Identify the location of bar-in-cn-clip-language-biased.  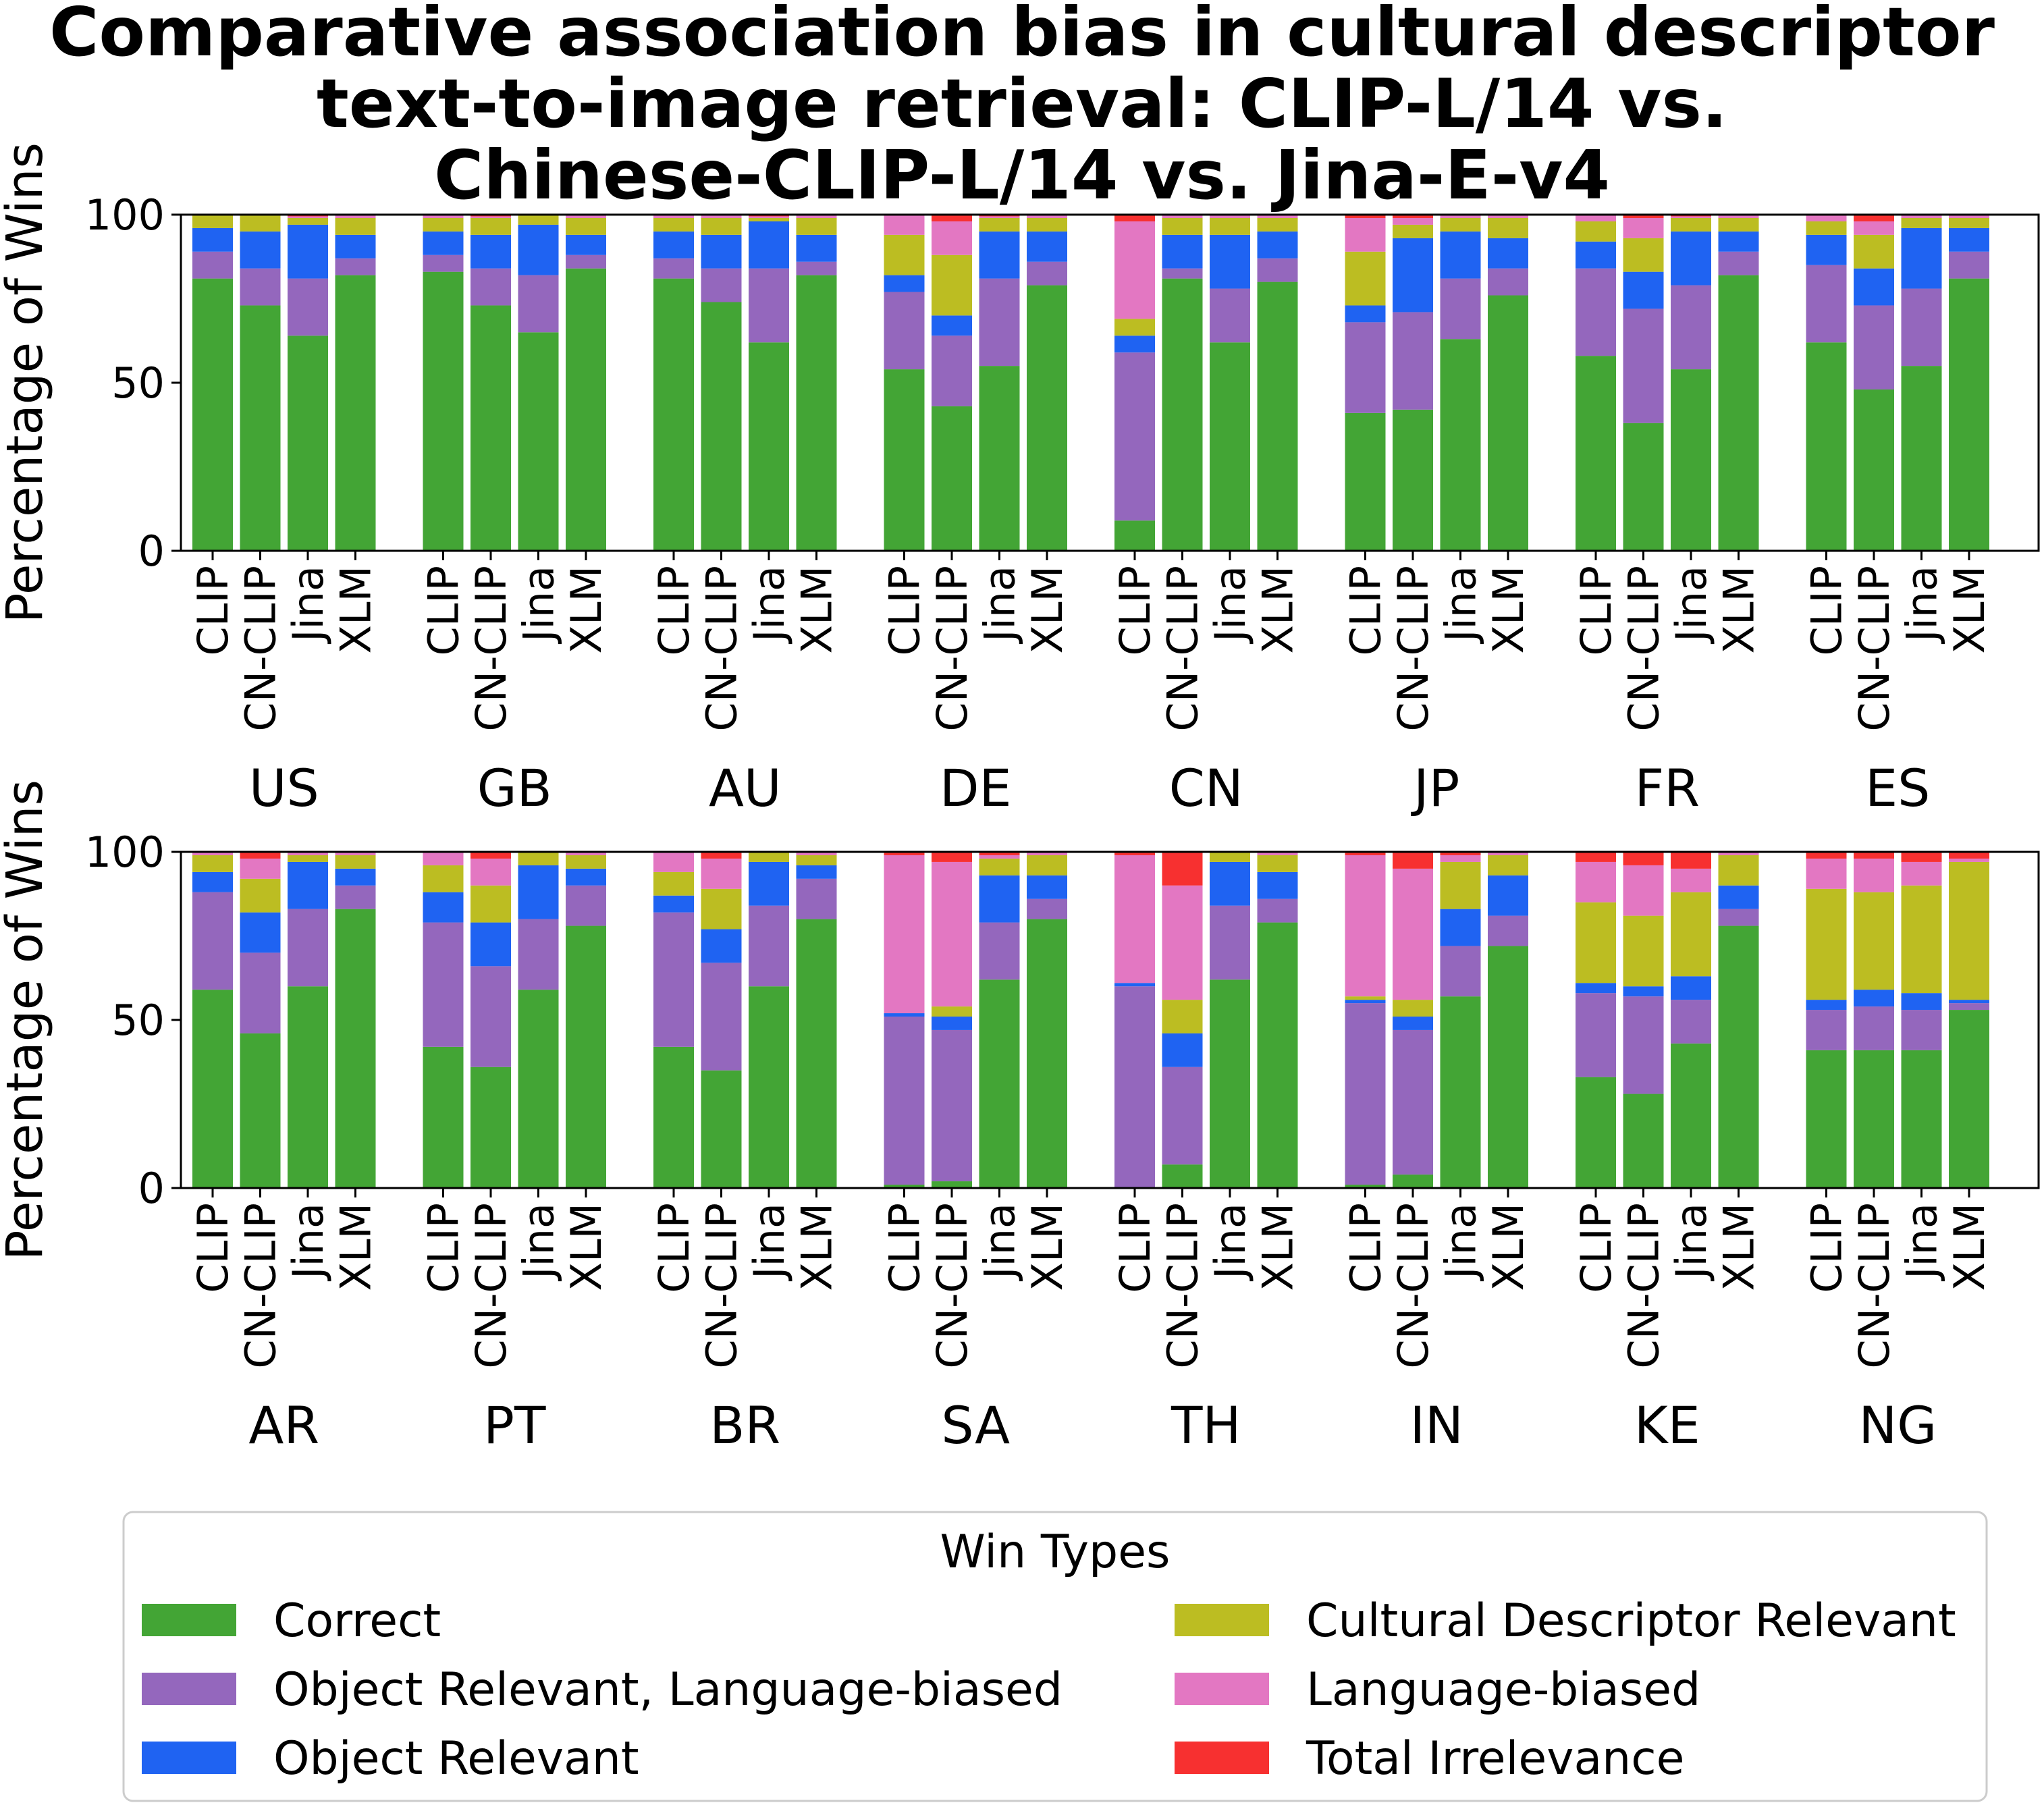
(1413, 934).